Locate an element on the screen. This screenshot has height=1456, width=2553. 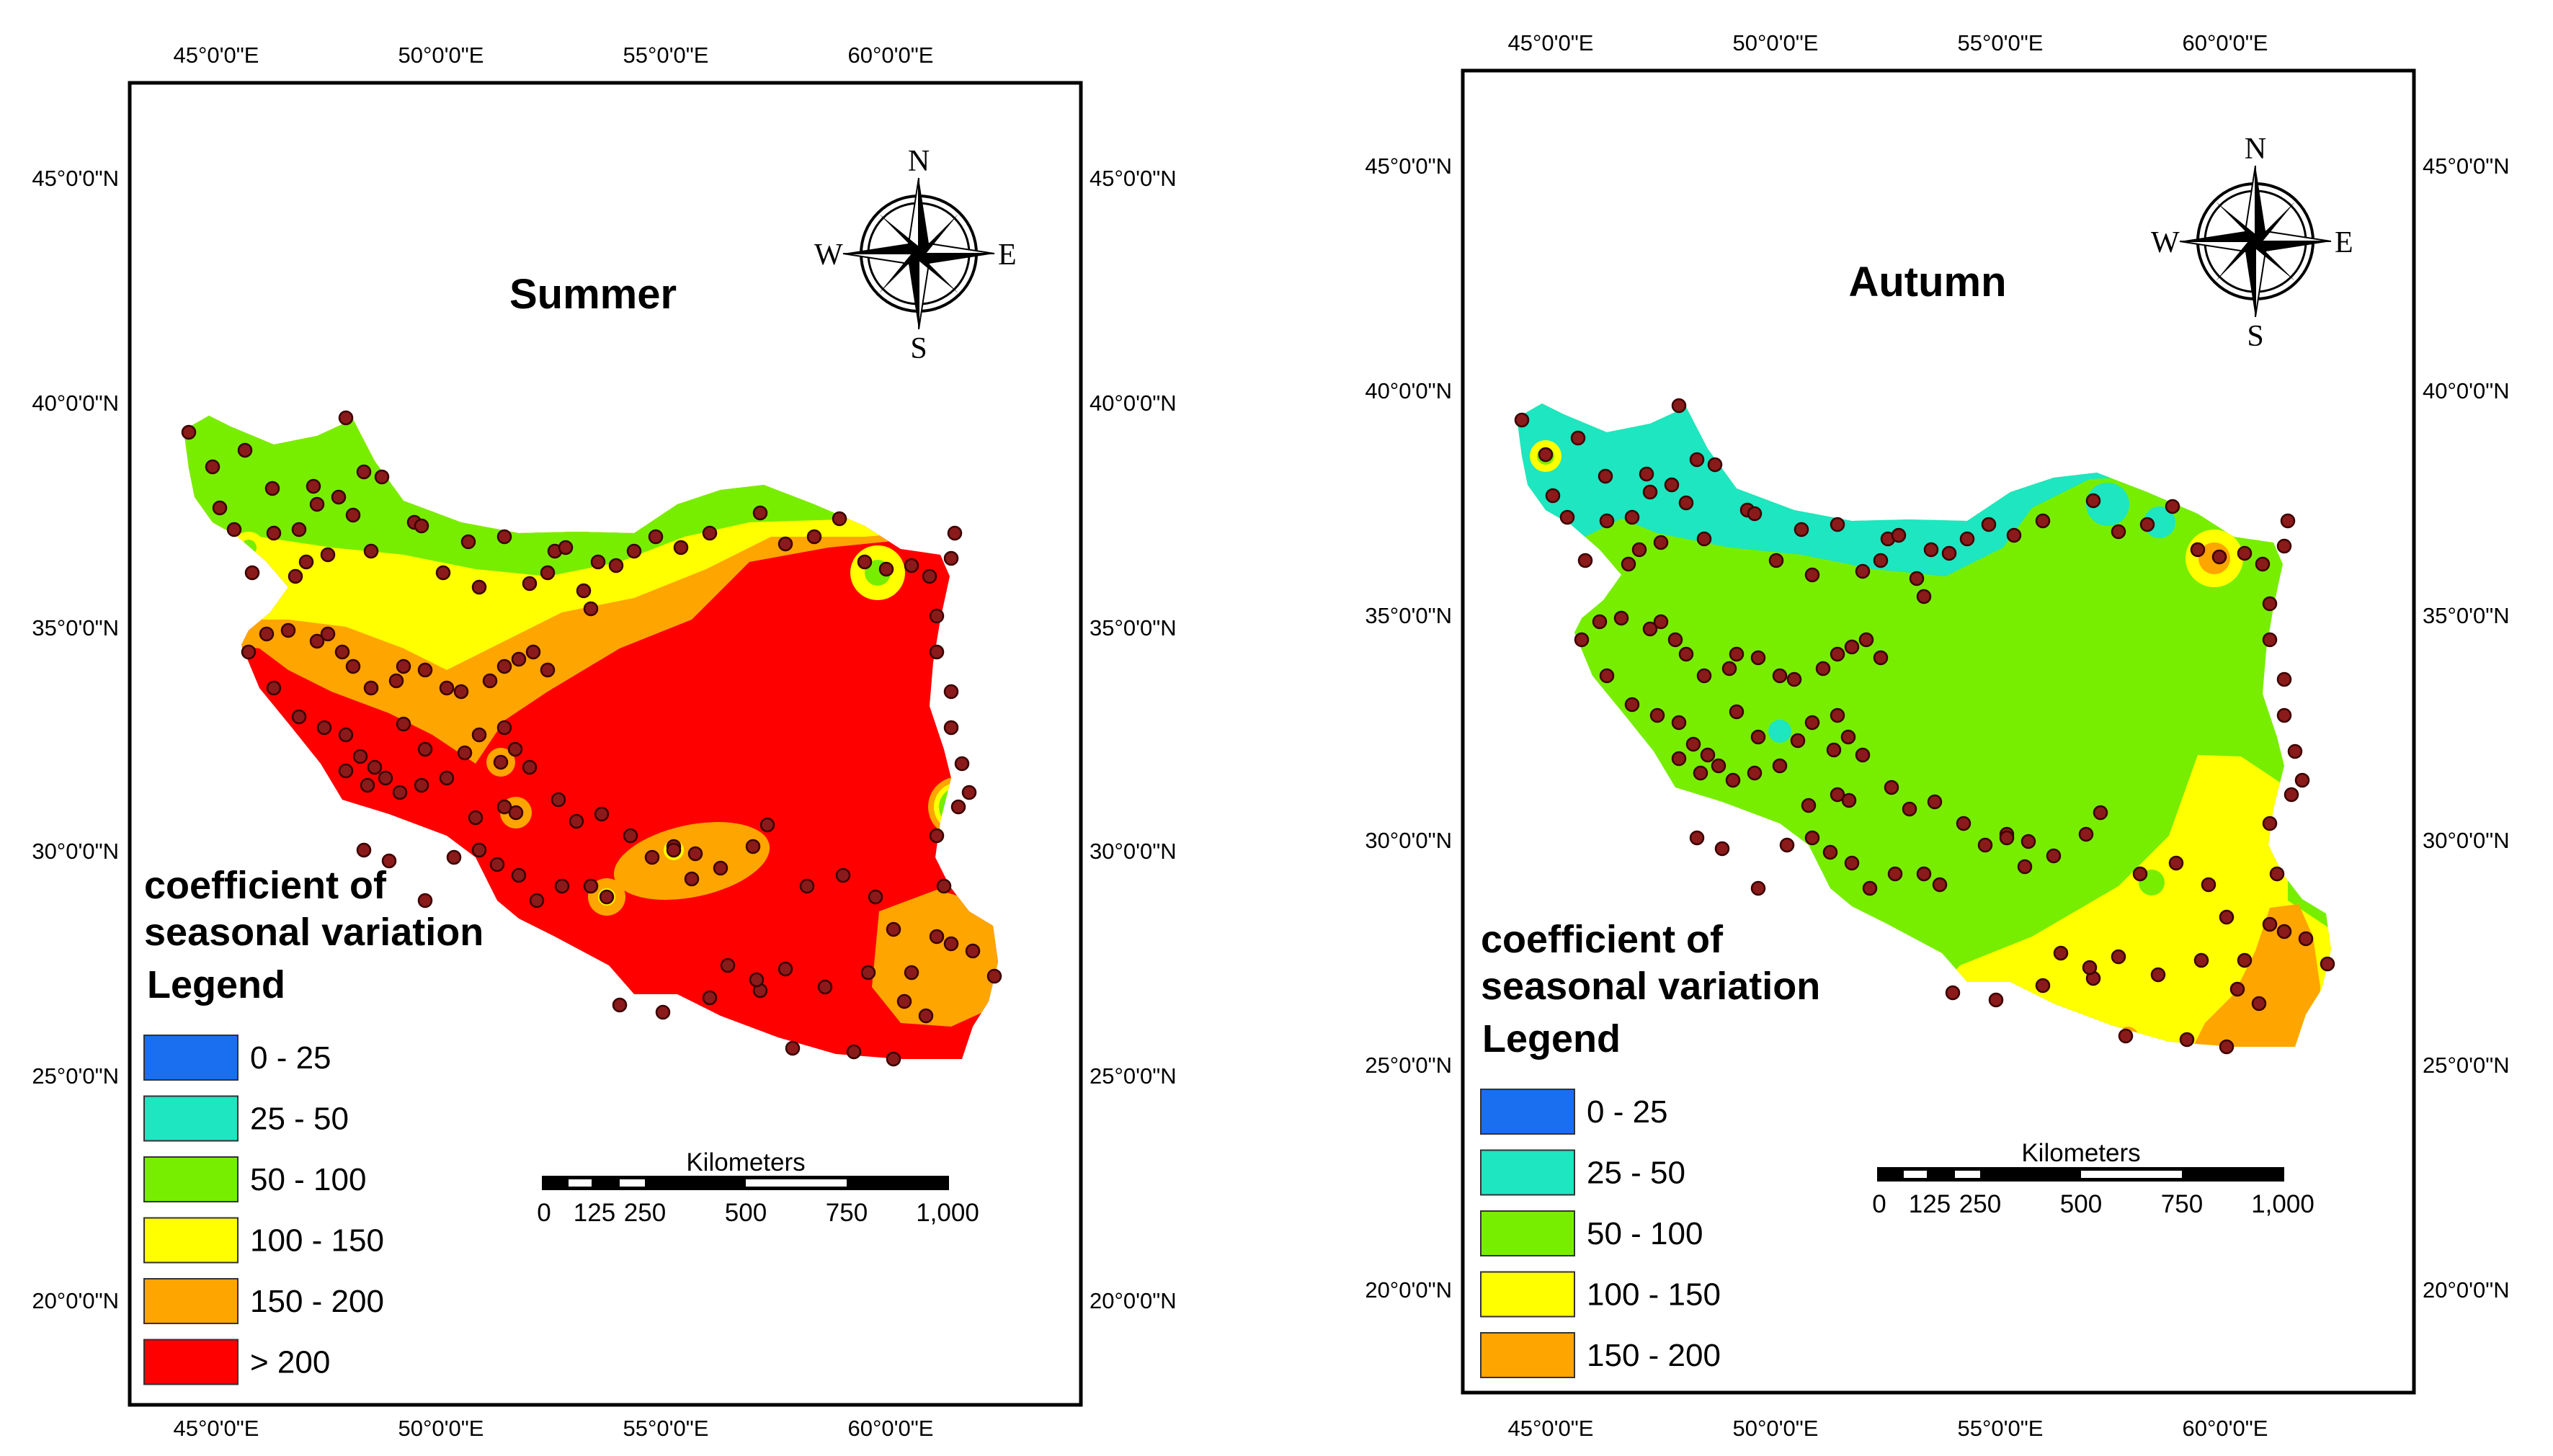
scale-unit-label: Kilometers is located at coordinates (2080, 1153).